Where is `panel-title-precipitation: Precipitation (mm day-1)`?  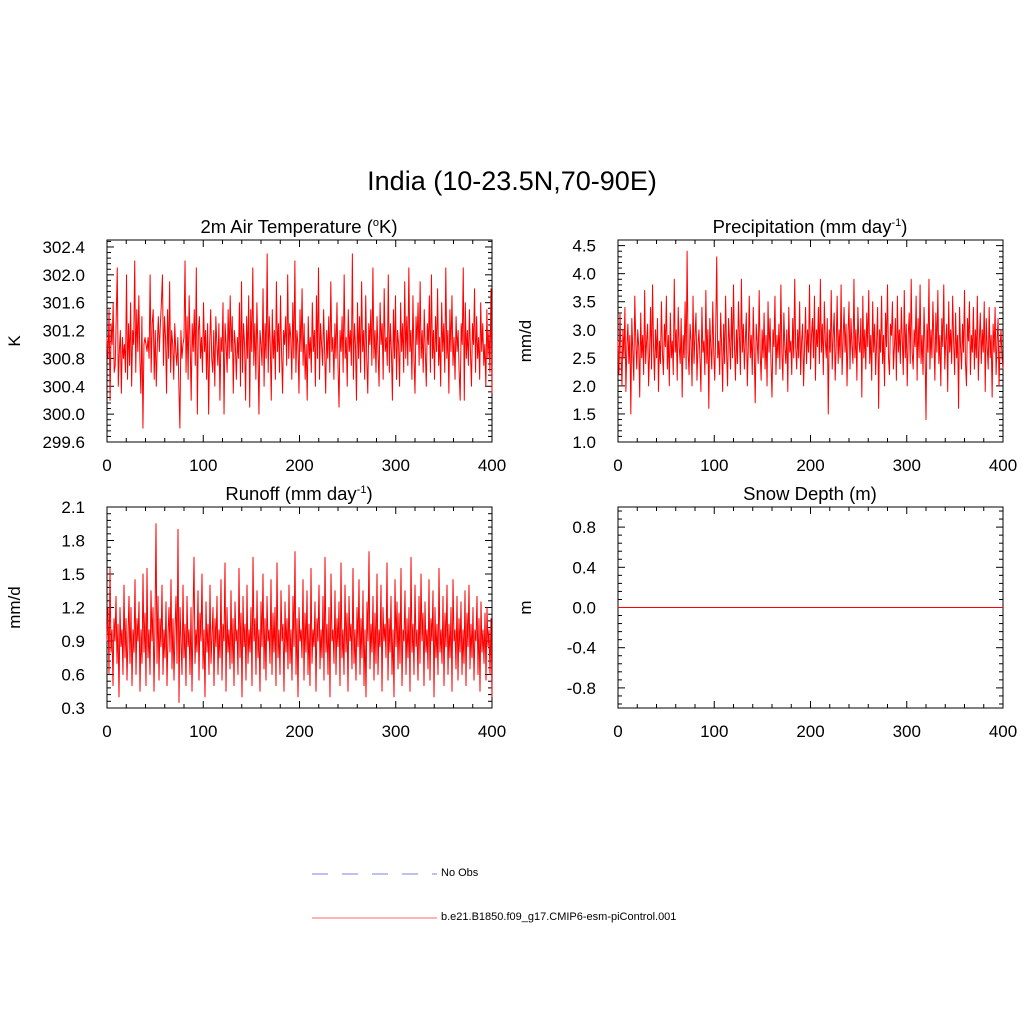
panel-title-precipitation: Precipitation (mm day-1) is located at coordinates (810, 227).